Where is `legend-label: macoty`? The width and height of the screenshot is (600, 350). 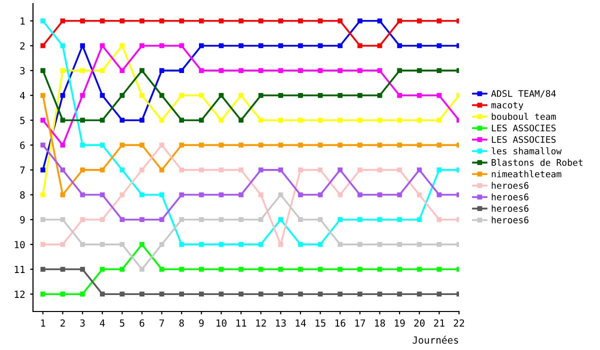 legend-label: macoty is located at coordinates (507, 106).